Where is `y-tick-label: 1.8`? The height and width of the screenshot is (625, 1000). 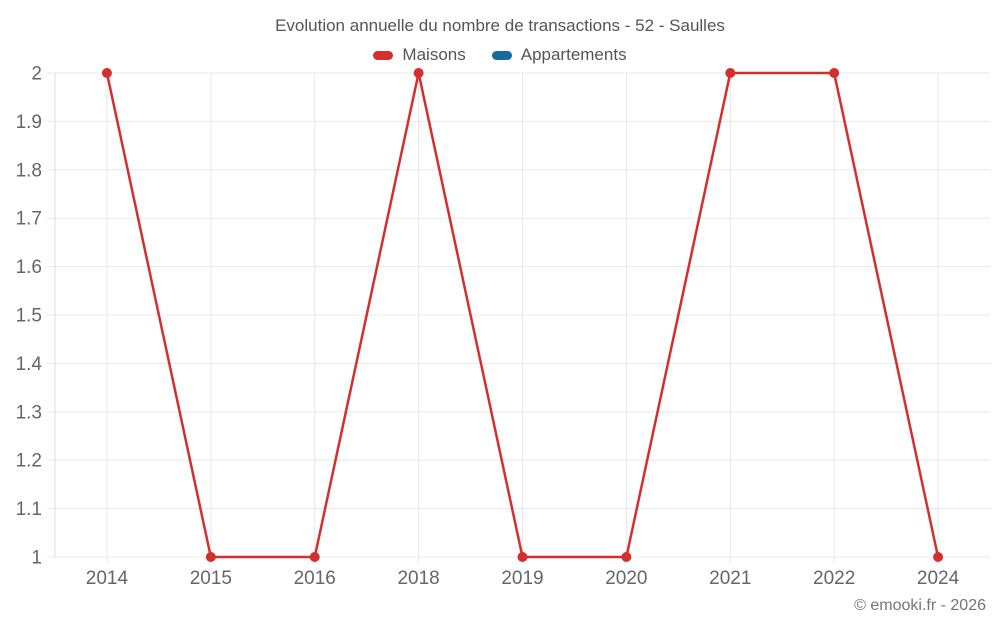 y-tick-label: 1.8 is located at coordinates (29, 170).